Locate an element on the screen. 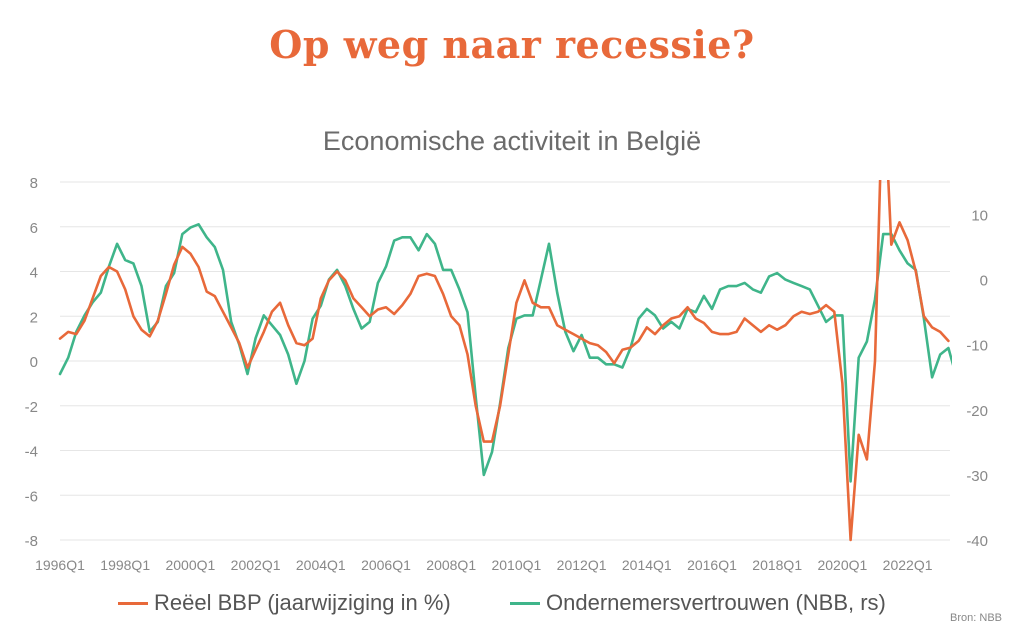 This screenshot has width=1024, height=639. x-tick-label: 2002Q1 is located at coordinates (256, 565).